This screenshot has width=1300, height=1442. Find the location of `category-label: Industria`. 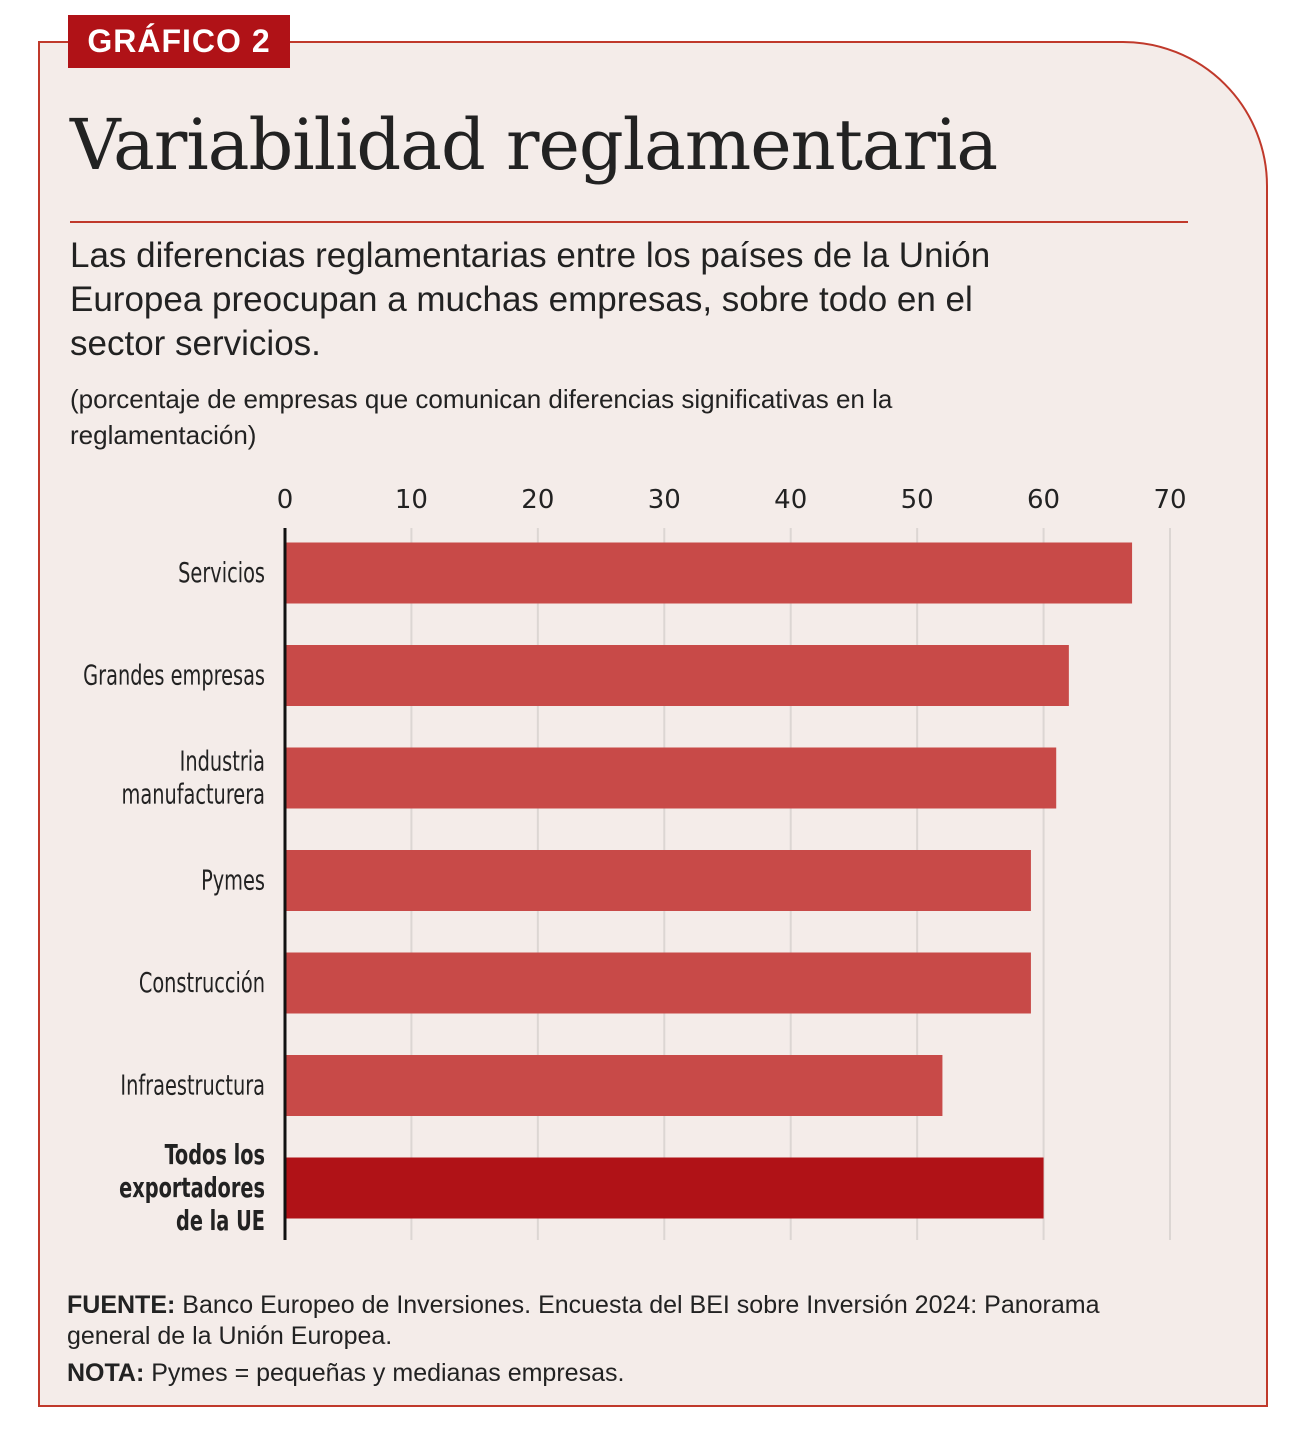

category-label: Industria is located at coordinates (222, 761).